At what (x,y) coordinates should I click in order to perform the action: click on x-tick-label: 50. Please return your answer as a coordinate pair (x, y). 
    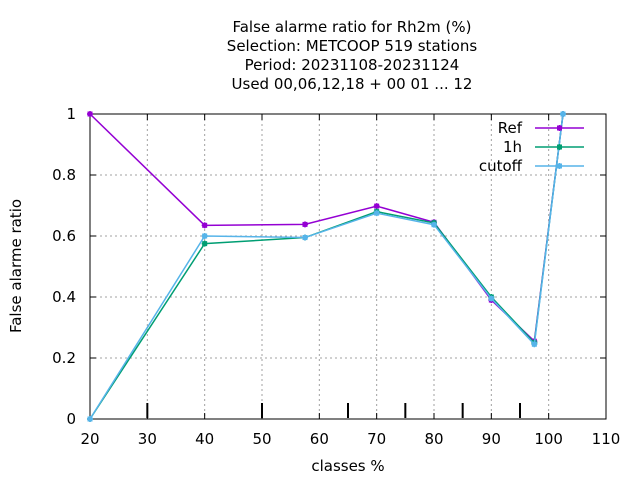
    Looking at the image, I should click on (261, 439).